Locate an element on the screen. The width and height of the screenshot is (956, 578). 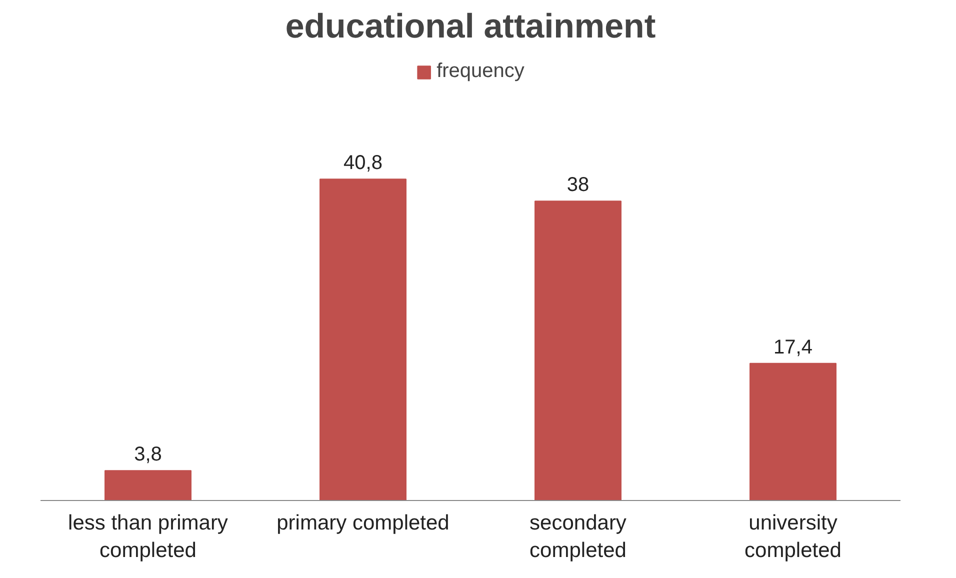
chart-title: educational attainment is located at coordinates (470, 27).